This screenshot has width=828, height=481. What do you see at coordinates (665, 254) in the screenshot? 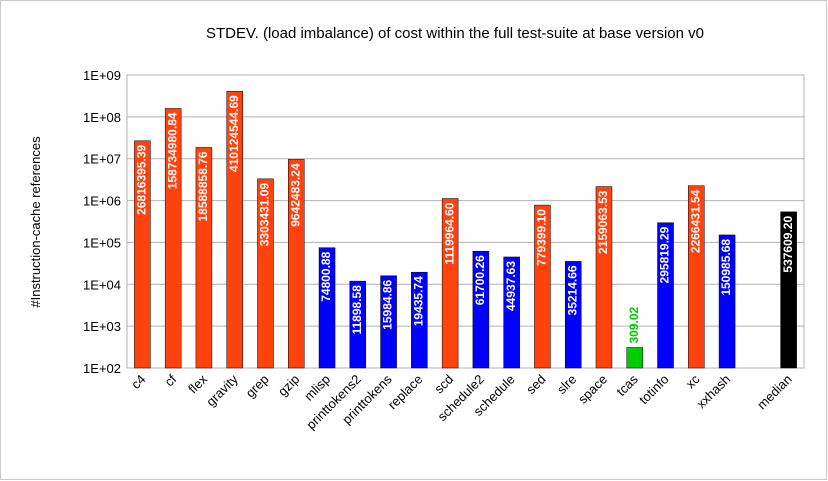
I see `value-label: 295819.29` at bounding box center [665, 254].